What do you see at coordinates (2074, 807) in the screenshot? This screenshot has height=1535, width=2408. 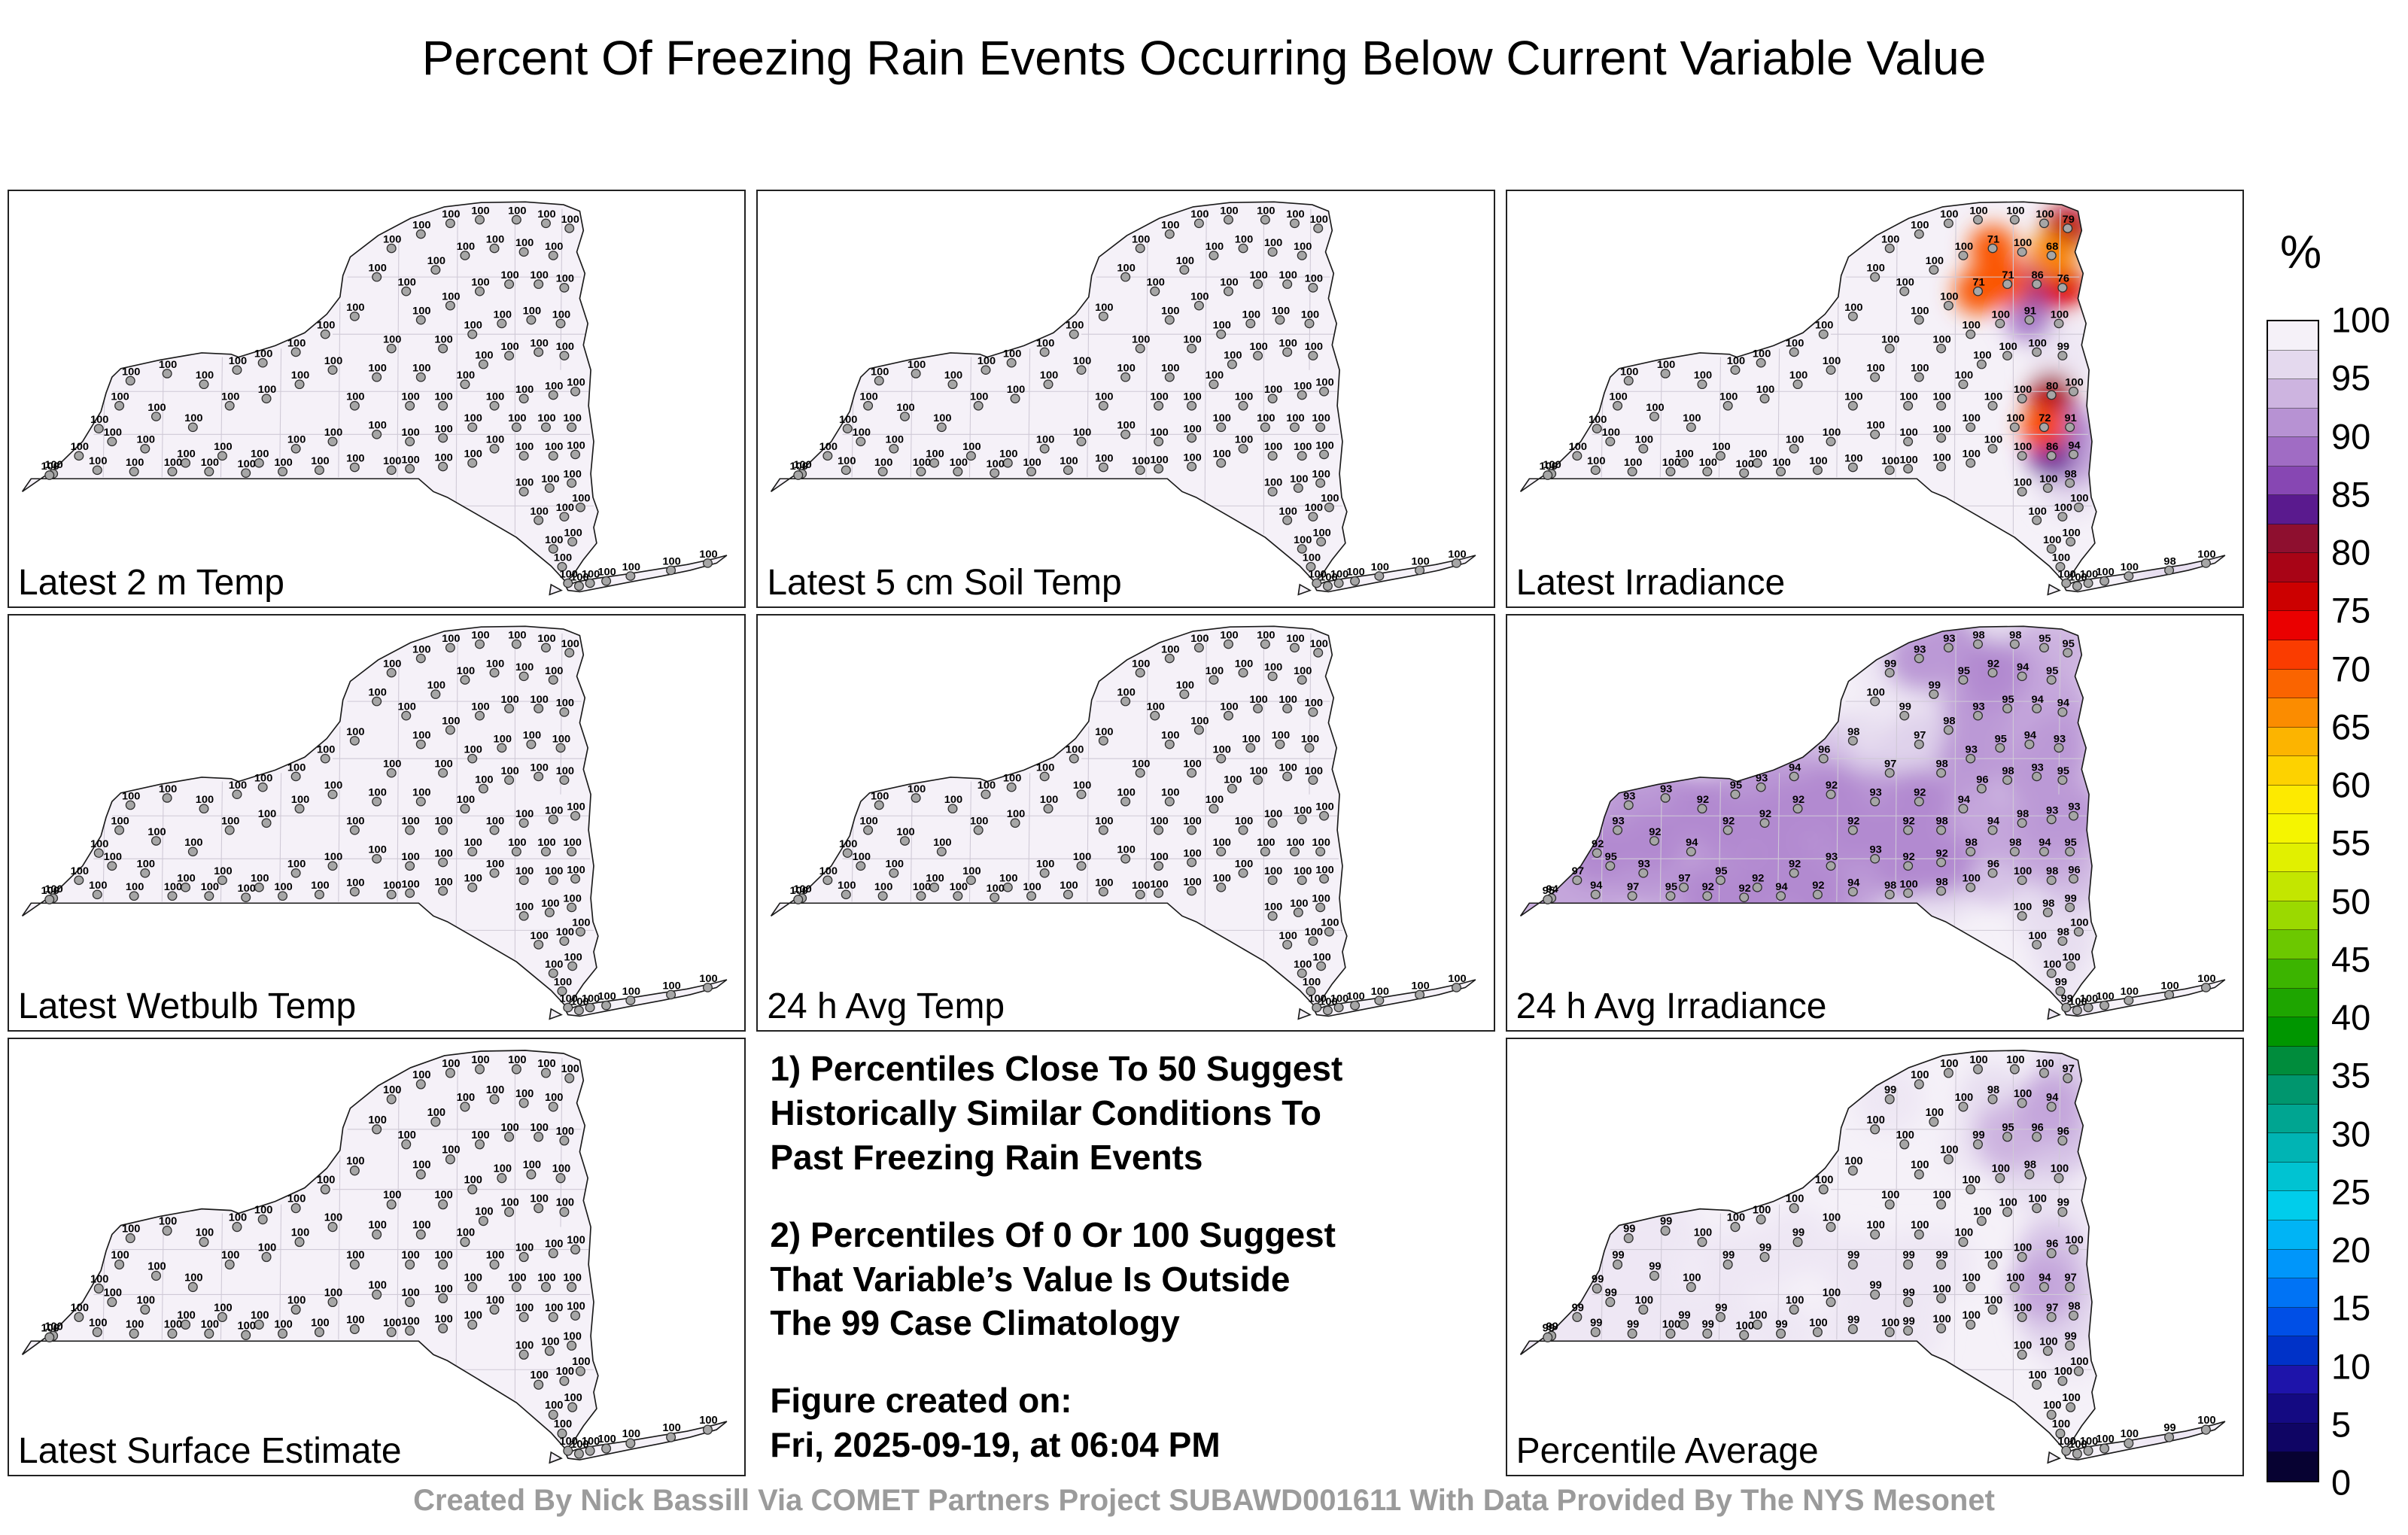 I see `svg-text: 93` at bounding box center [2074, 807].